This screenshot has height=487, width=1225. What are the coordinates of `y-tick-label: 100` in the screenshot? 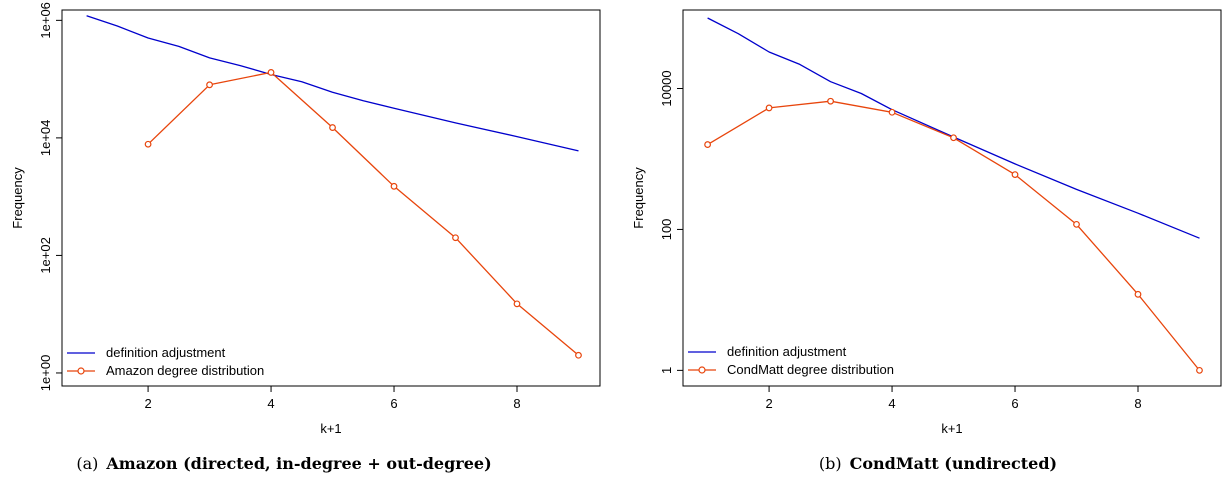 It's located at (666, 230).